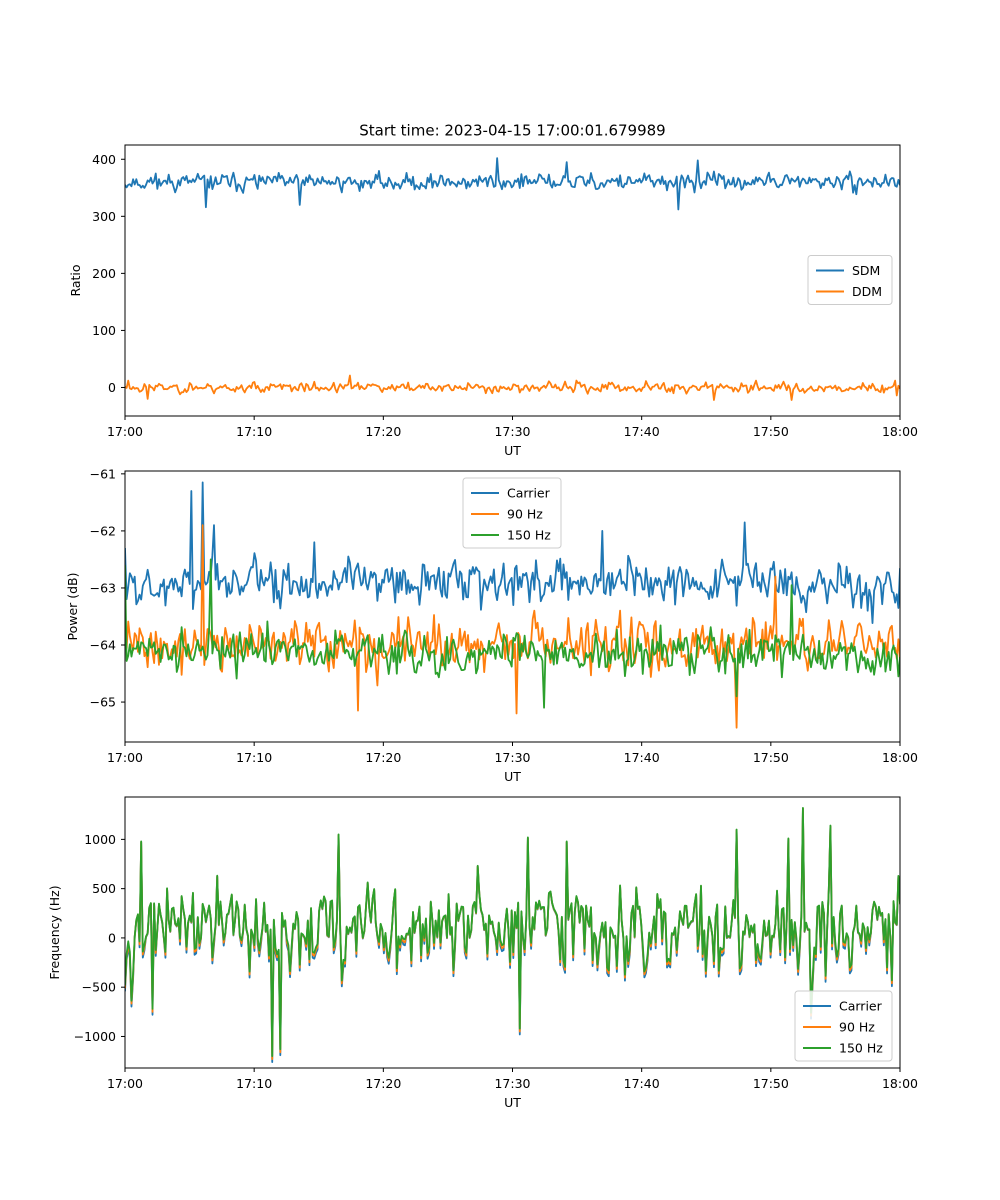 This screenshot has height=1200, width=1000. Describe the element at coordinates (100, 839) in the screenshot. I see `y-tick-label: 1000` at that location.